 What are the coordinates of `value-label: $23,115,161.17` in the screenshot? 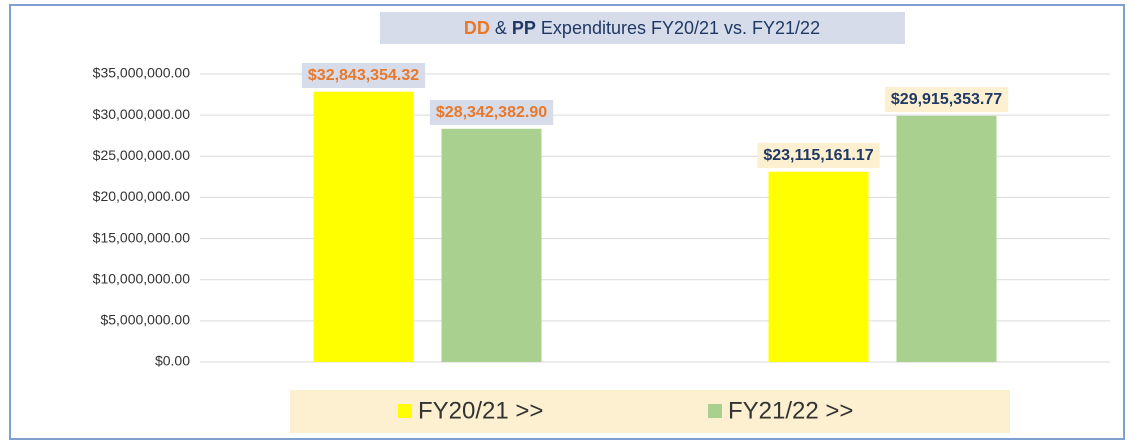 It's located at (818, 155).